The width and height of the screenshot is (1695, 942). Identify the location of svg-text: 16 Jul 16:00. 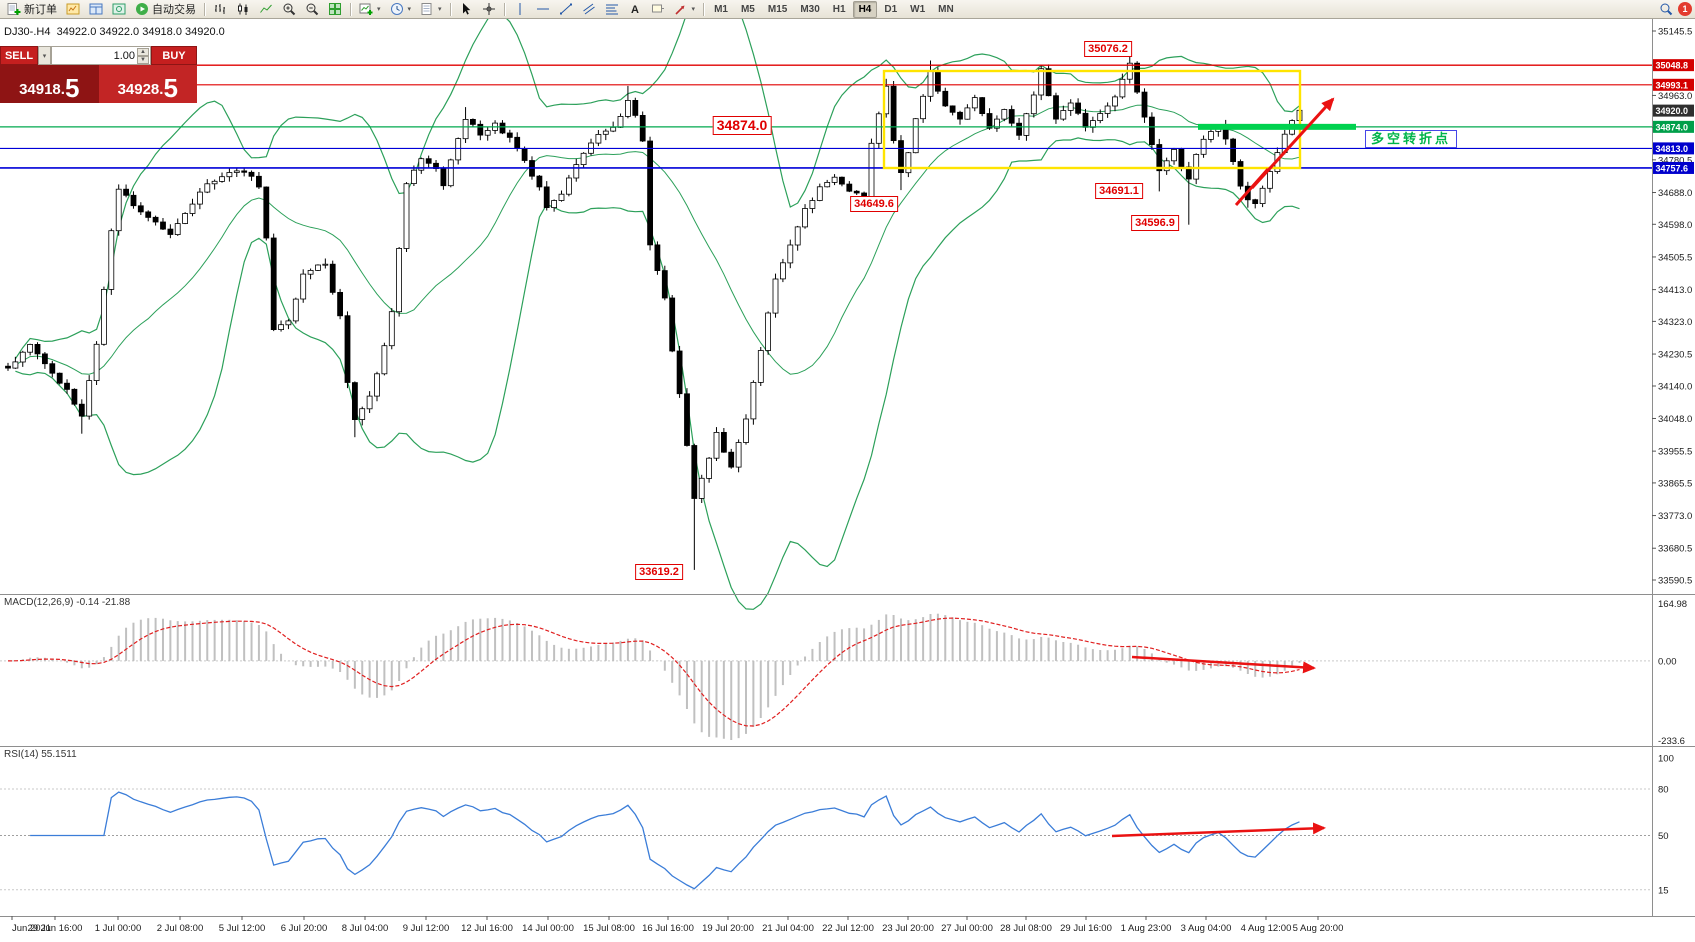
(668, 928).